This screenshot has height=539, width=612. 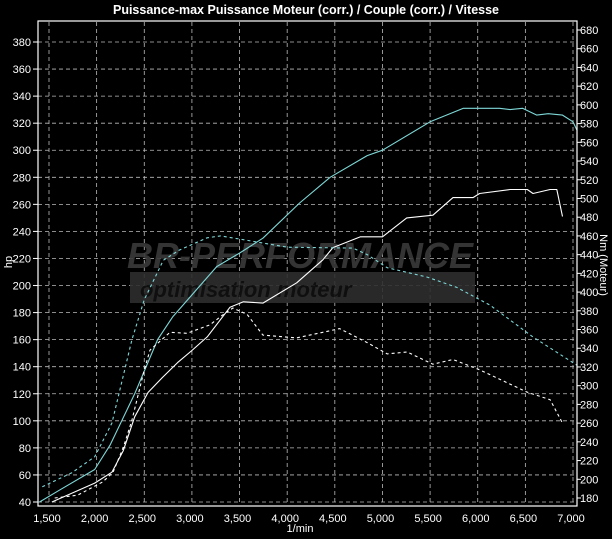 I want to click on y-tick-label: 200, so click(x=22, y=287).